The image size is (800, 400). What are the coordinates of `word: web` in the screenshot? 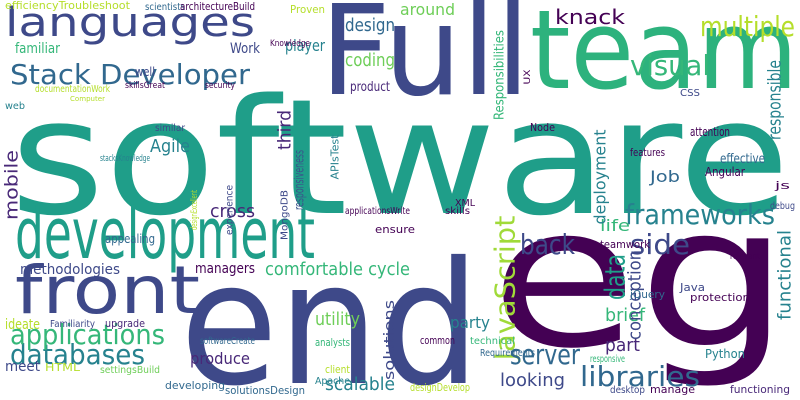 It's located at (15, 106).